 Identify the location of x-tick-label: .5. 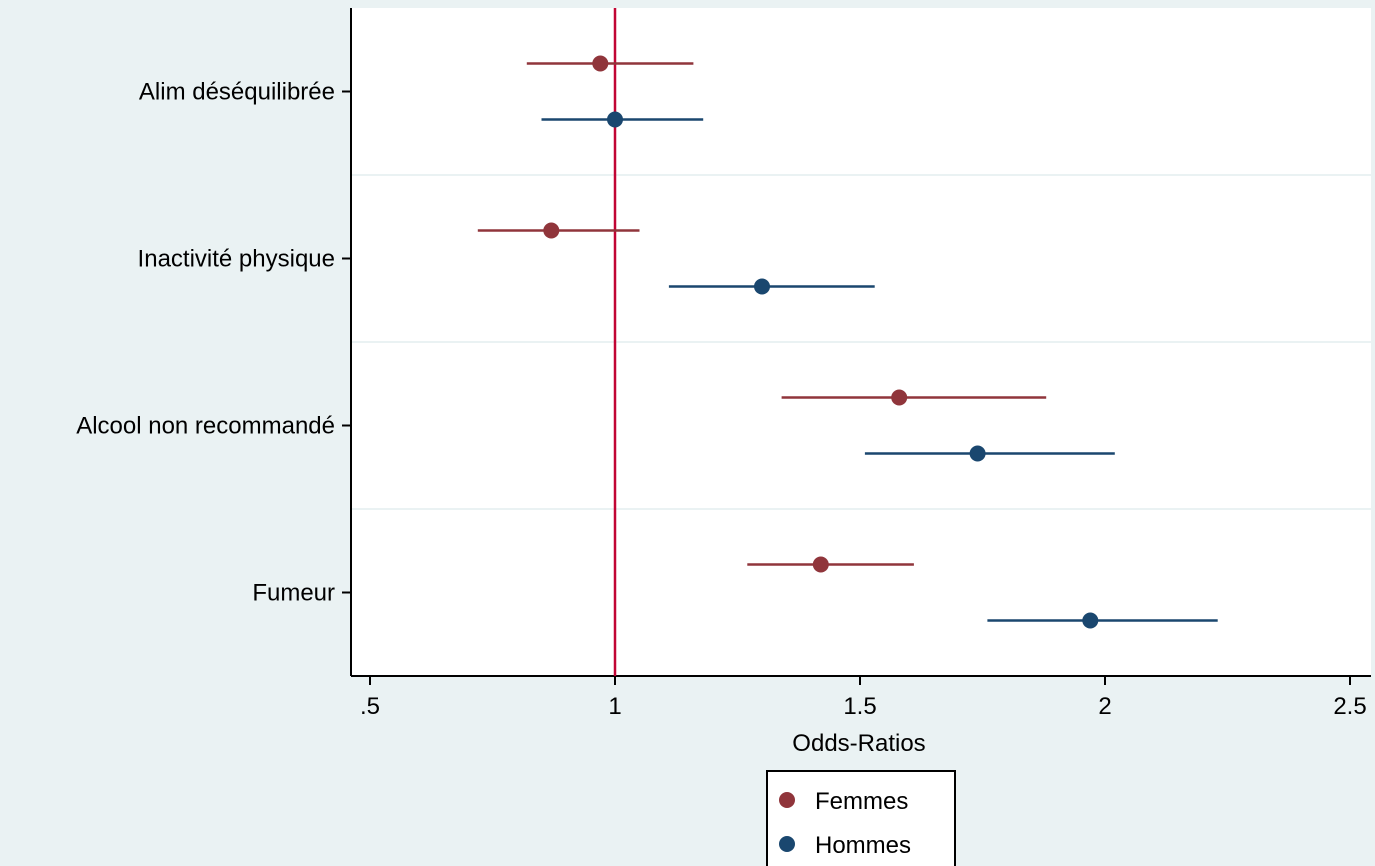
(370, 706).